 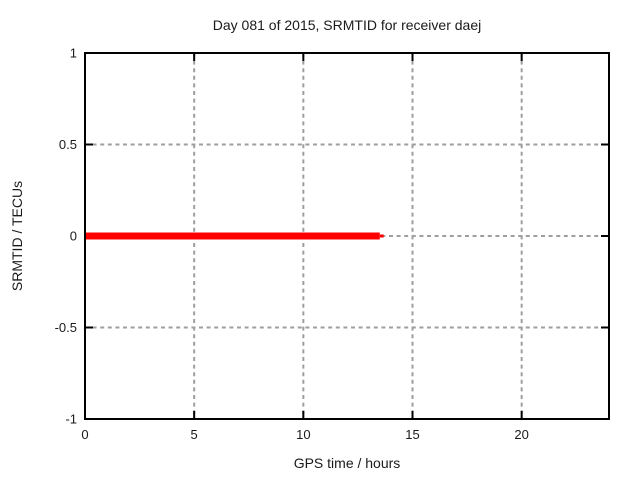 I want to click on x-tick-label: 15, so click(x=412, y=434).